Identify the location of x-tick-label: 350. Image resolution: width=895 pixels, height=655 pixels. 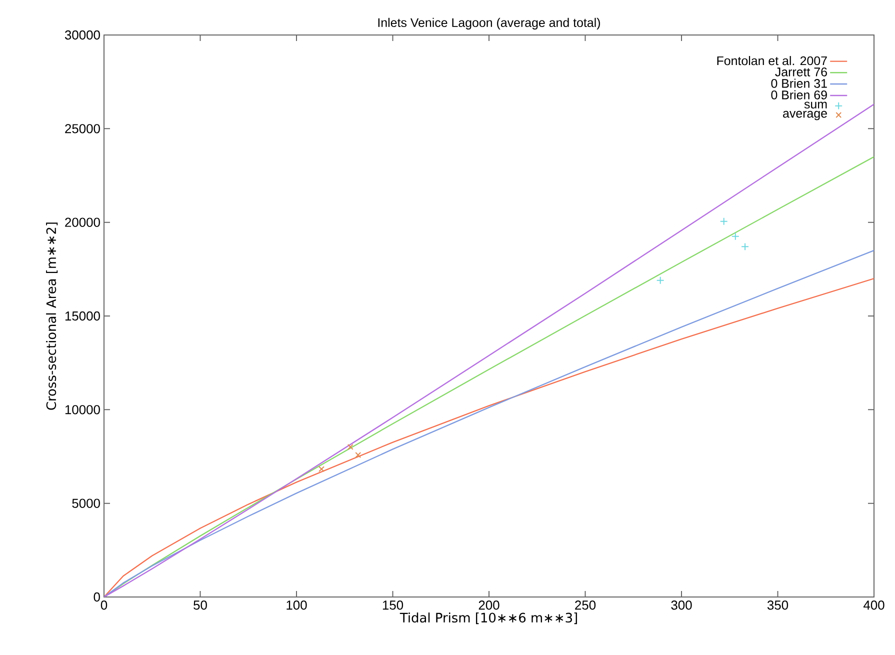
(777, 605).